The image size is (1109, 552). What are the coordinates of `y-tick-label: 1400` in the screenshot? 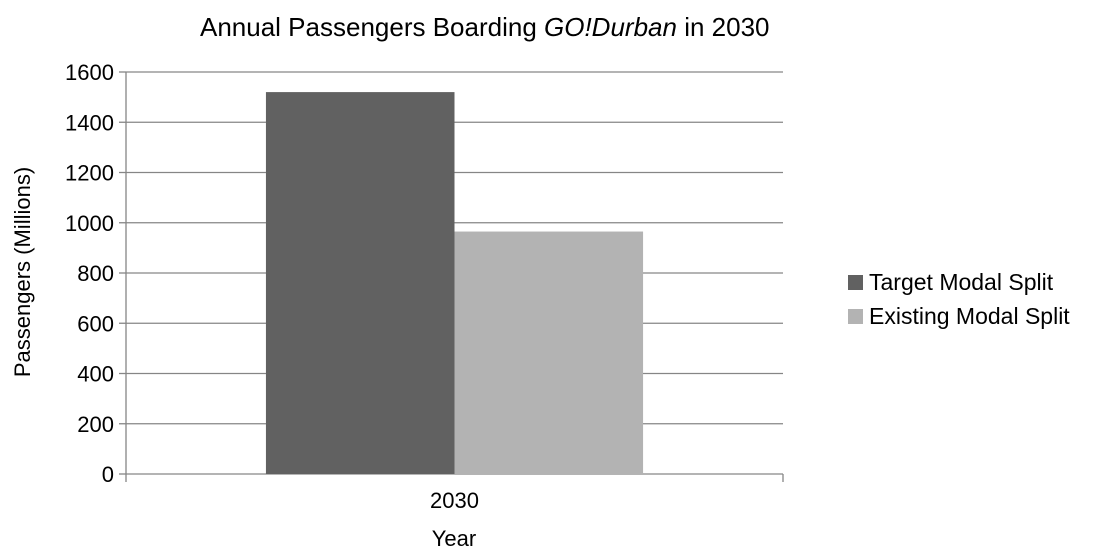 It's located at (89, 122).